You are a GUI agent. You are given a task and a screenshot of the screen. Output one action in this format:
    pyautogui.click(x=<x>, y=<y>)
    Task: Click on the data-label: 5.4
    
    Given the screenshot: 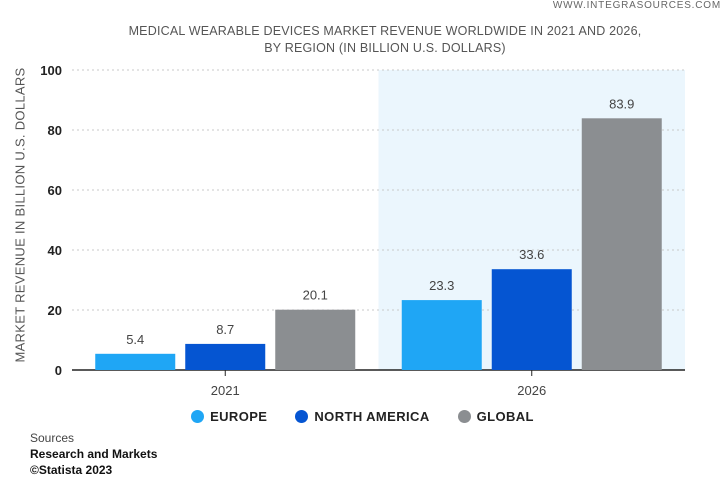 What is the action you would take?
    pyautogui.click(x=135, y=339)
    